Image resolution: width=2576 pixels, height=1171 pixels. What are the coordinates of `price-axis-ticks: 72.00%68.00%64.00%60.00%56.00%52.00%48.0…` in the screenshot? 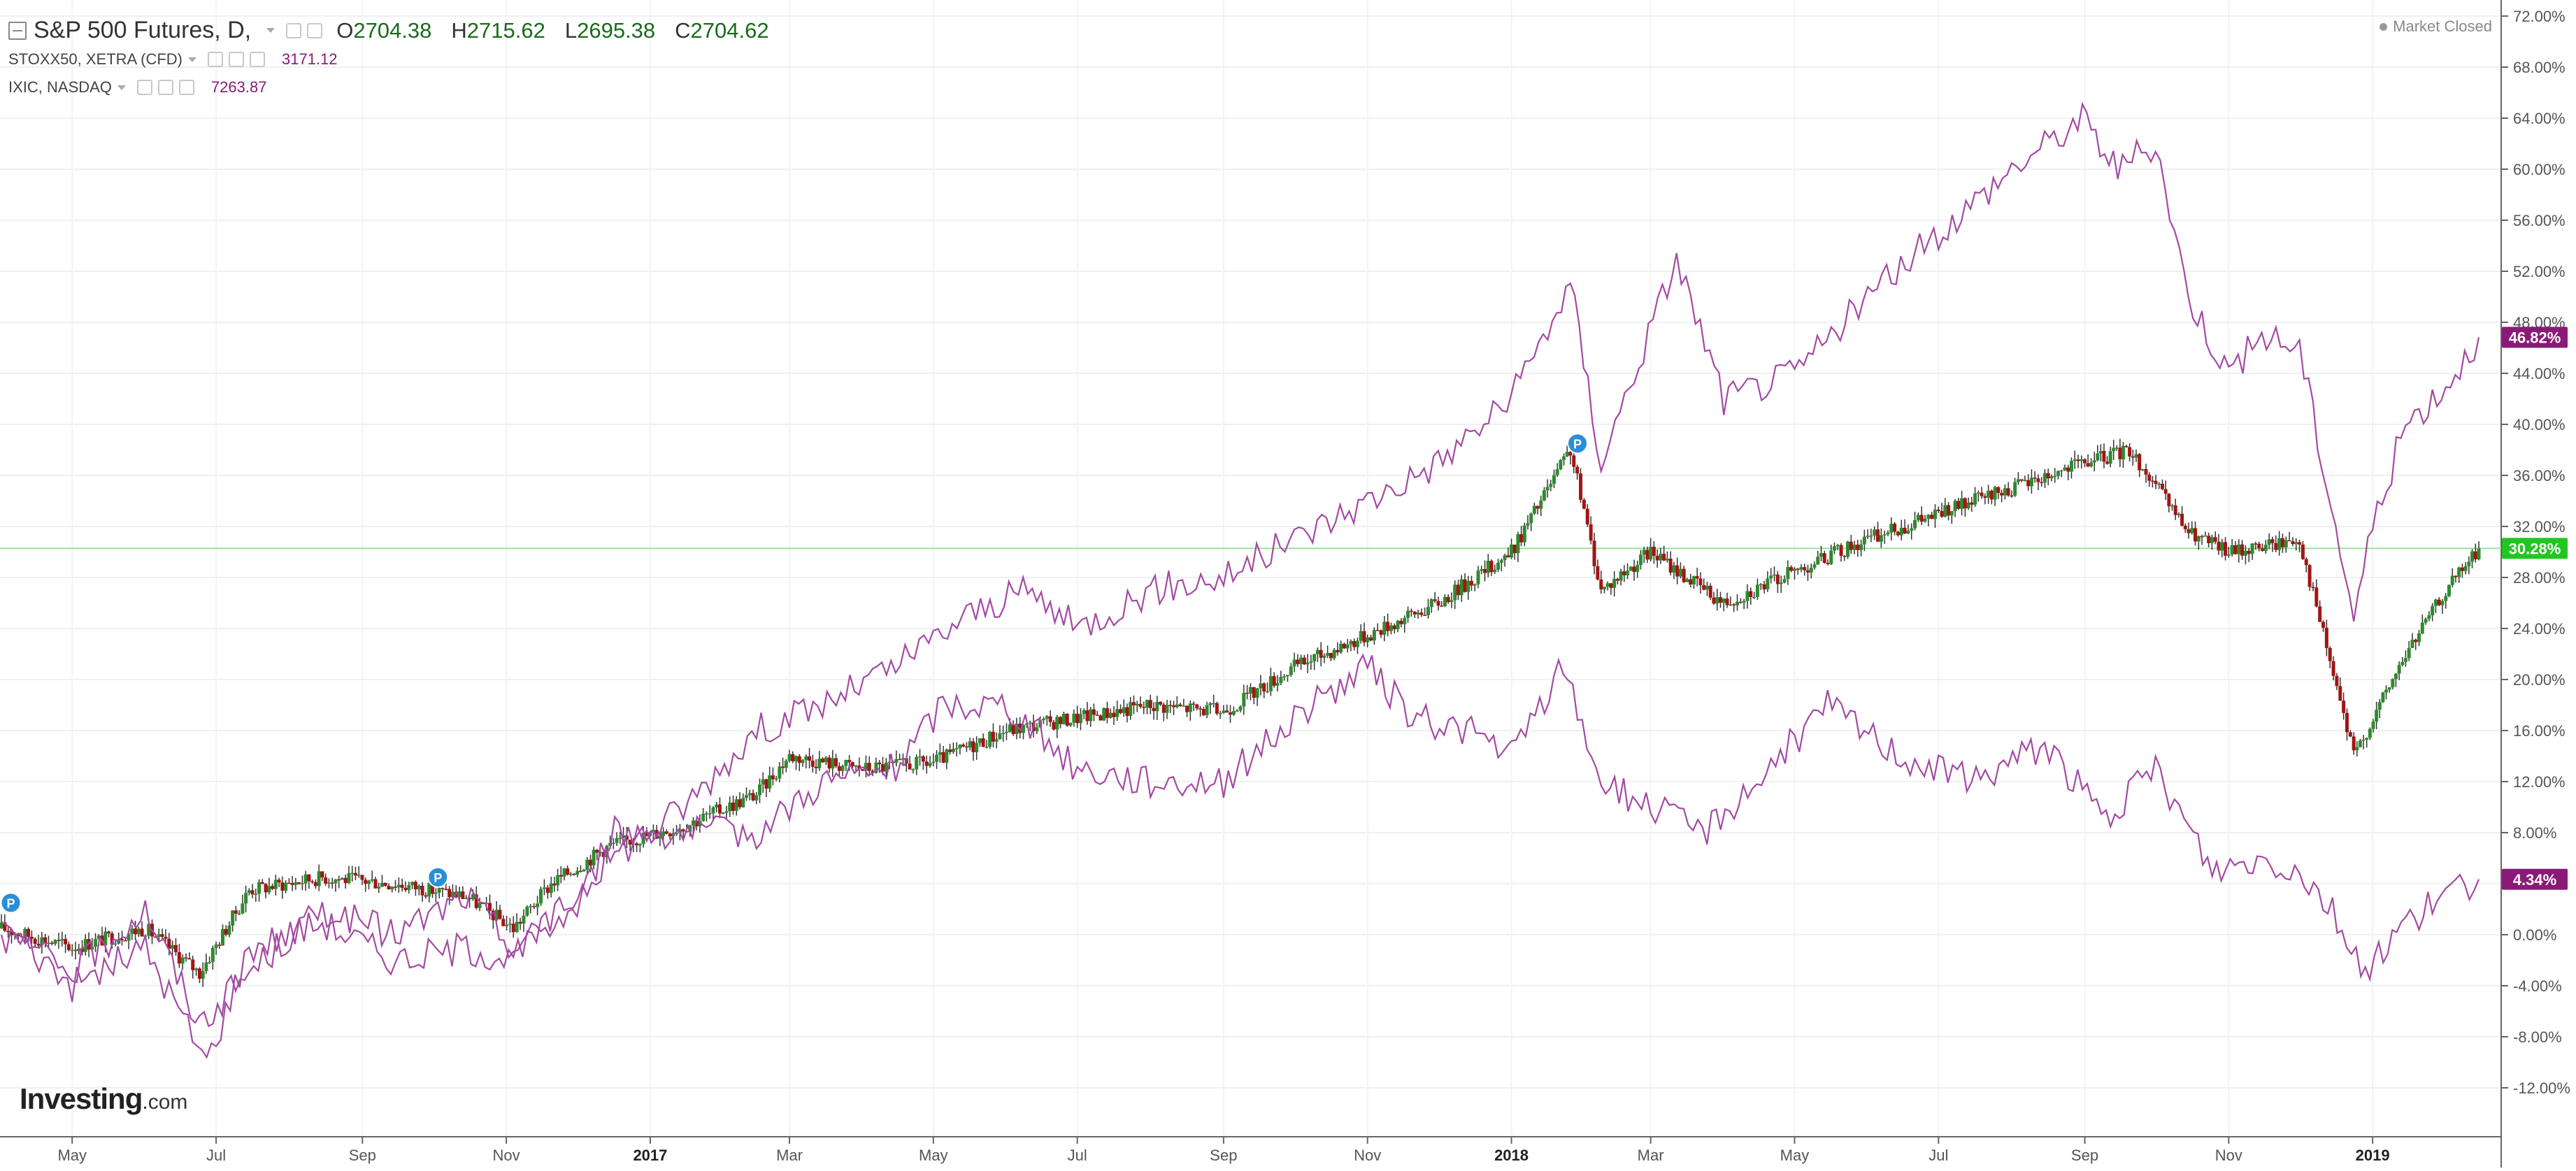 It's located at (2535, 552).